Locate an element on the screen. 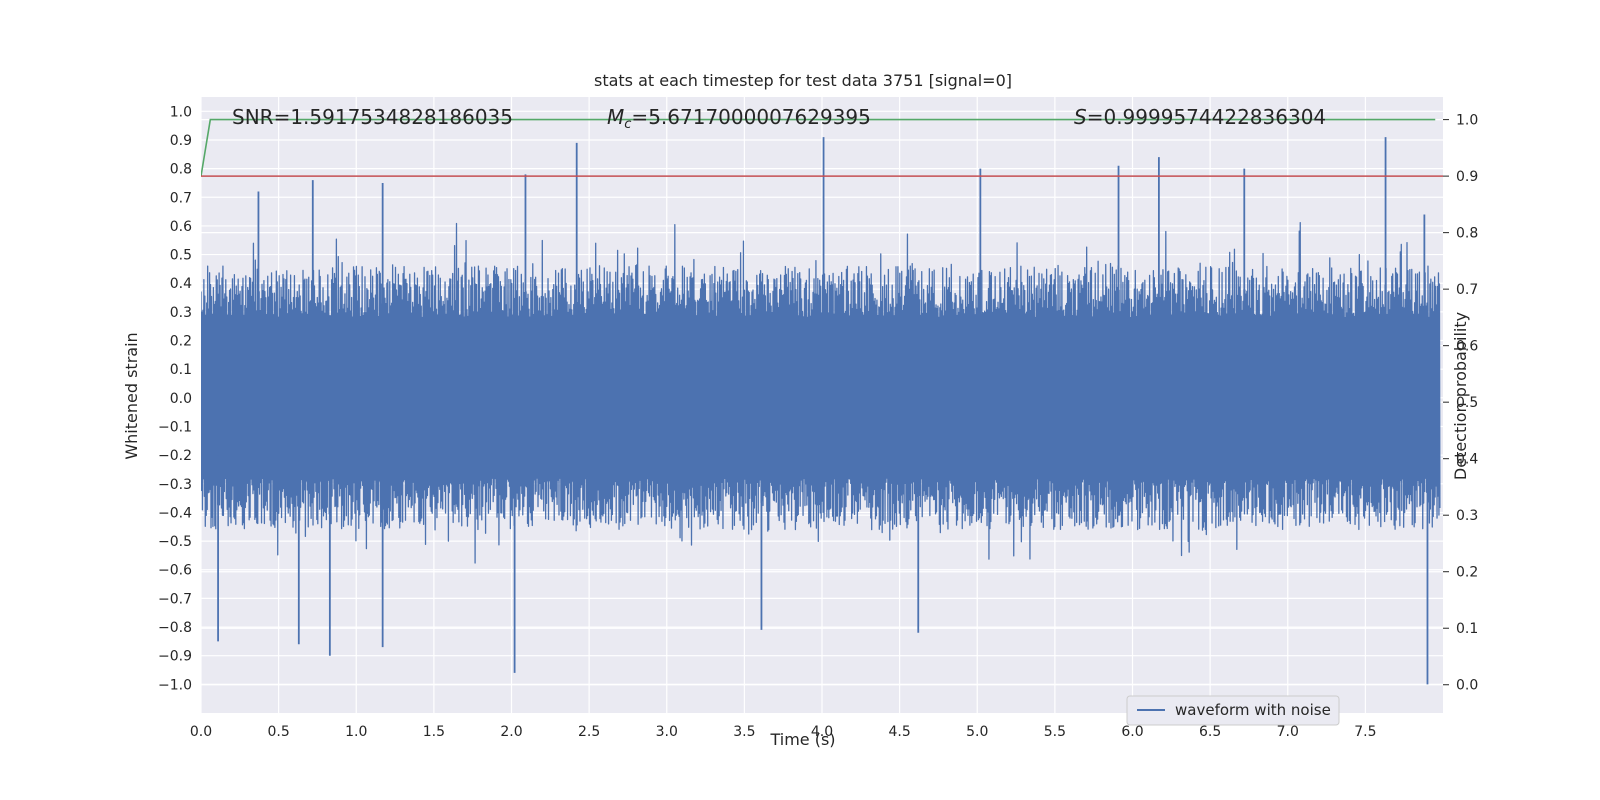 Image resolution: width=1600 pixels, height=800 pixels. x-tick-label: 0.0 is located at coordinates (201, 732).